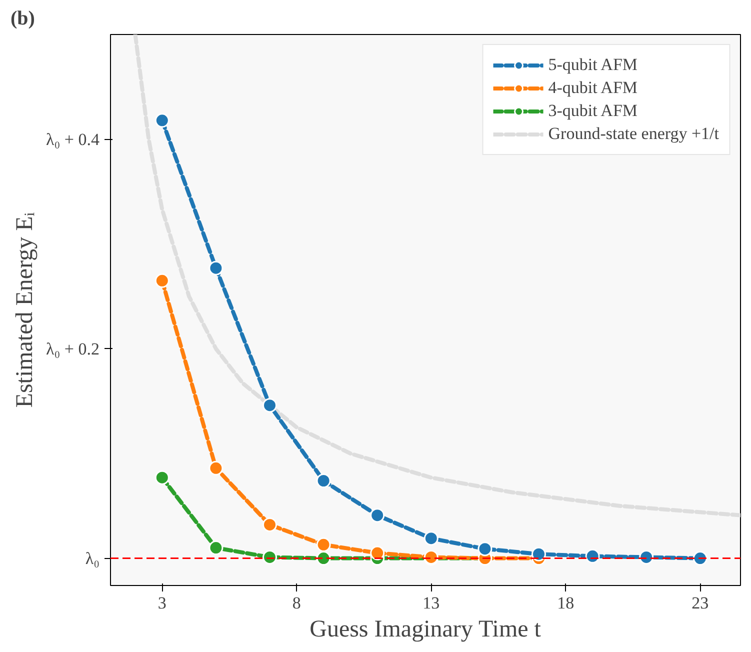  What do you see at coordinates (296, 603) in the screenshot?
I see `x-tick-label: 8` at bounding box center [296, 603].